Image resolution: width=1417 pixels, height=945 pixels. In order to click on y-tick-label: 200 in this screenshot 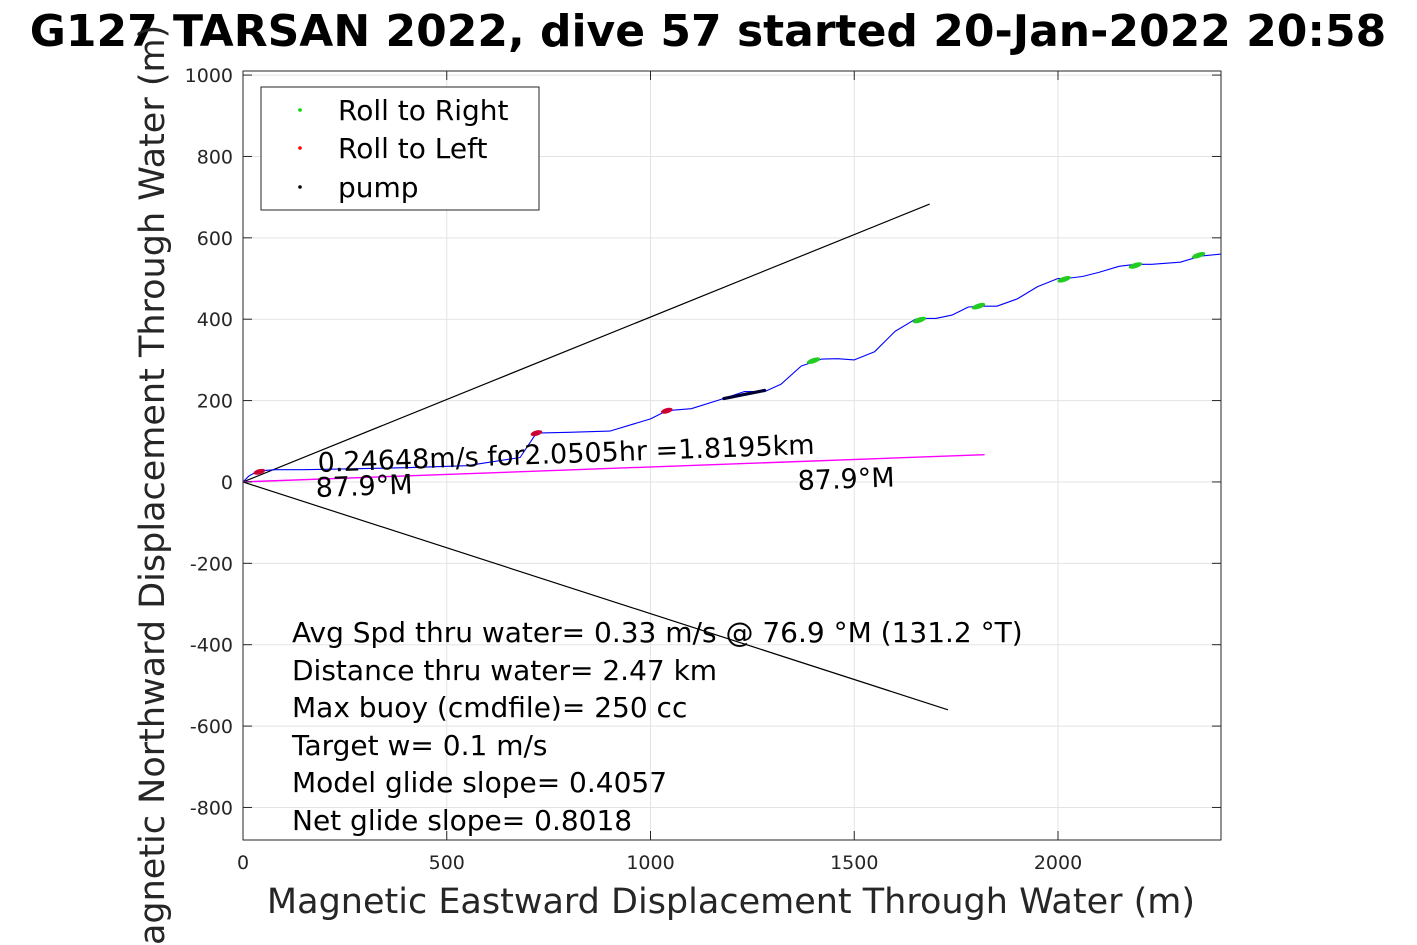, I will do `click(215, 402)`.